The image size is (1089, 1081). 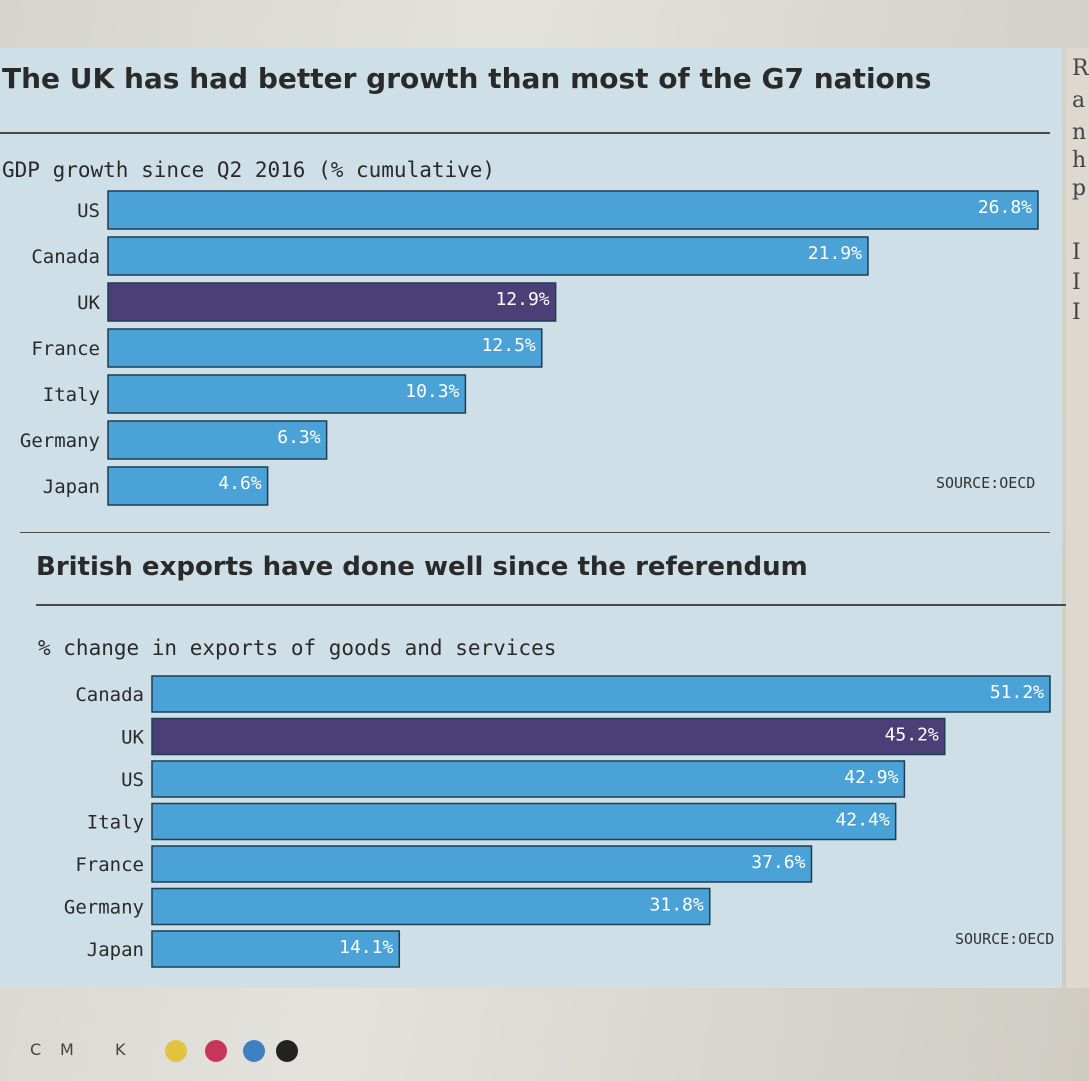 What do you see at coordinates (509, 345) in the screenshot?
I see `value-label: 12.5%` at bounding box center [509, 345].